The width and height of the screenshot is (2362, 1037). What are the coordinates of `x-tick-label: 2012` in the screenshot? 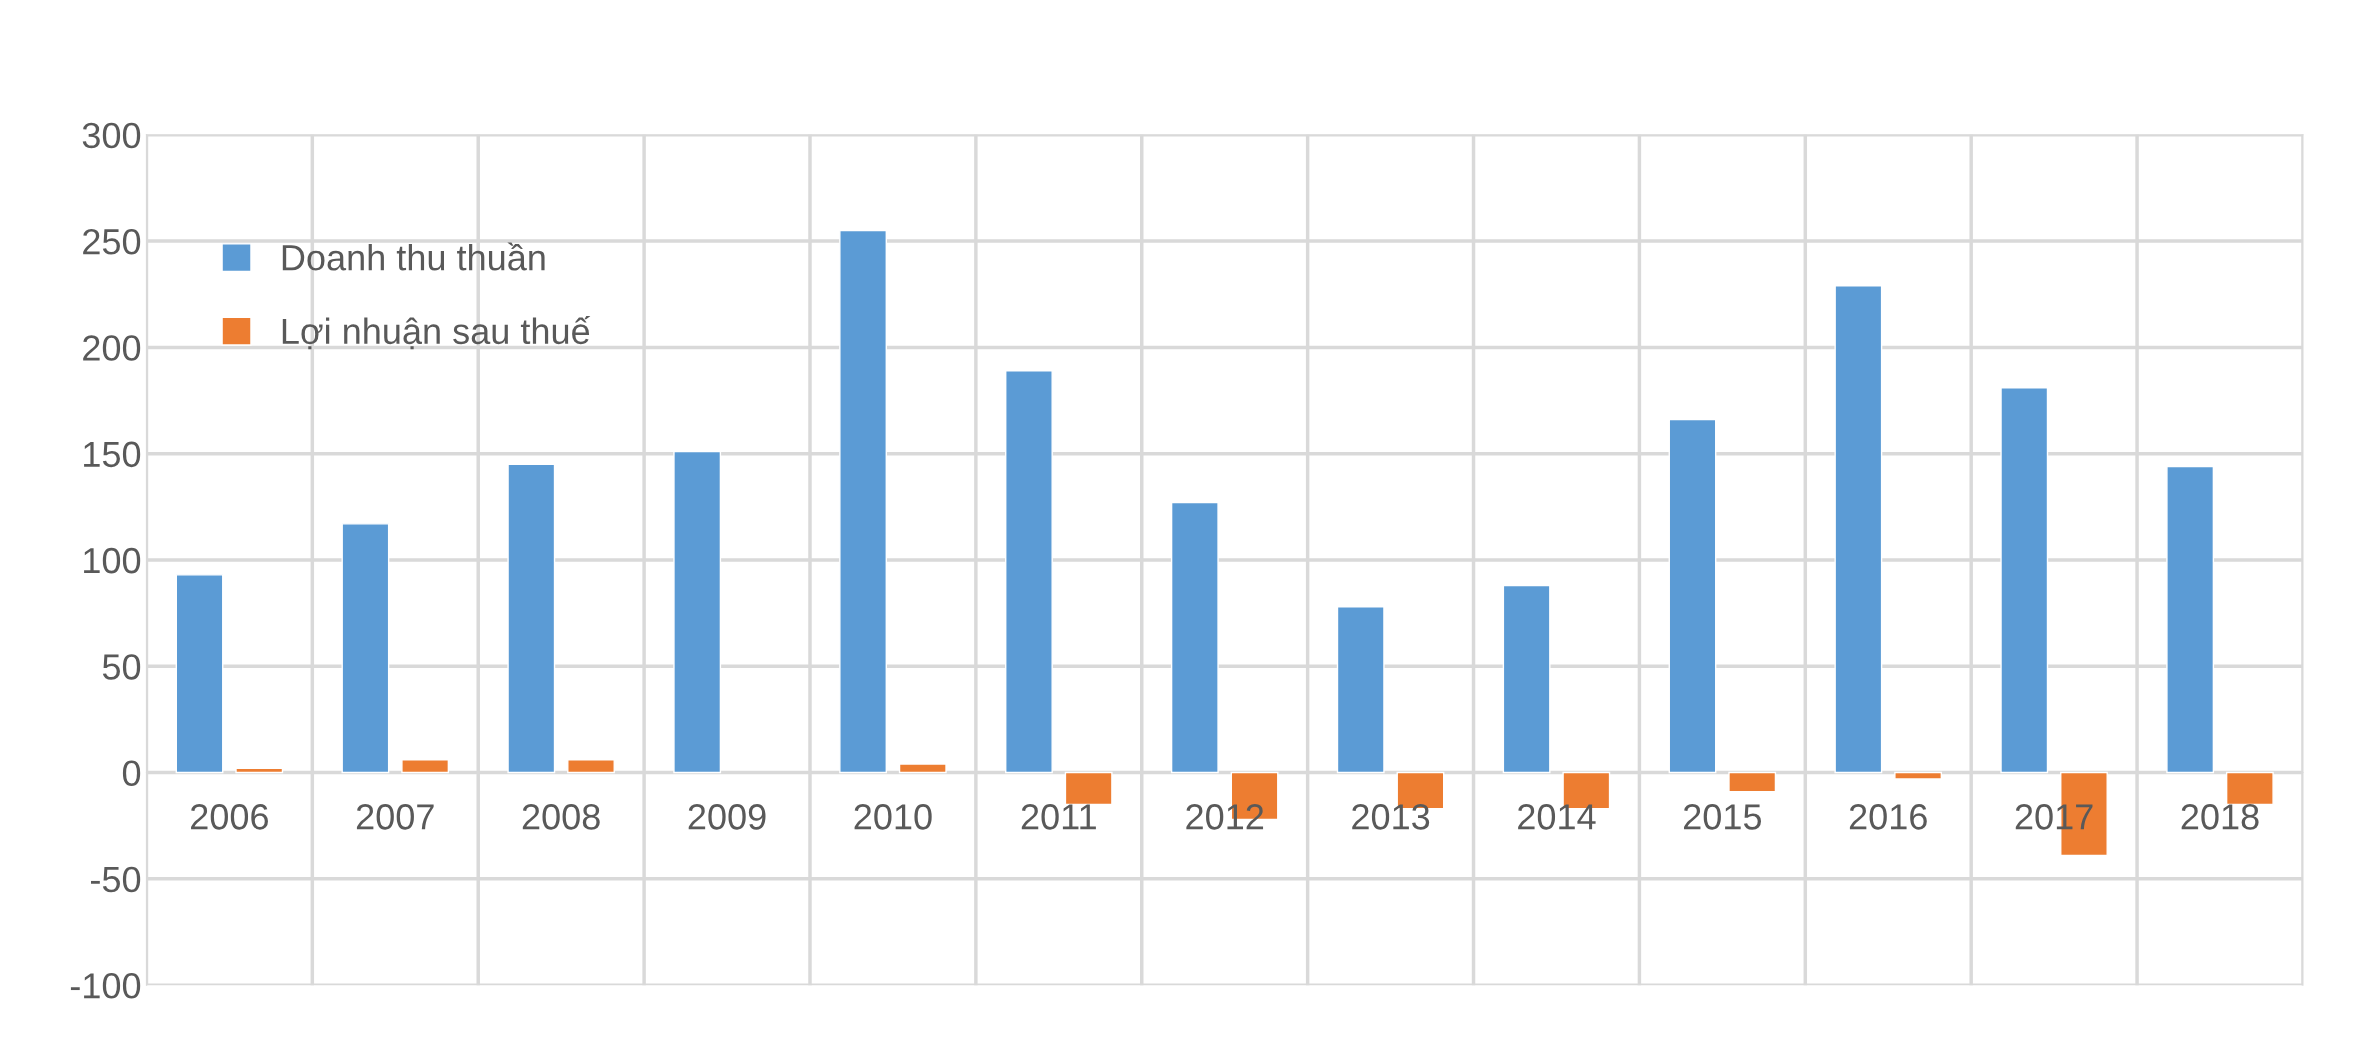 It's located at (1225, 817).